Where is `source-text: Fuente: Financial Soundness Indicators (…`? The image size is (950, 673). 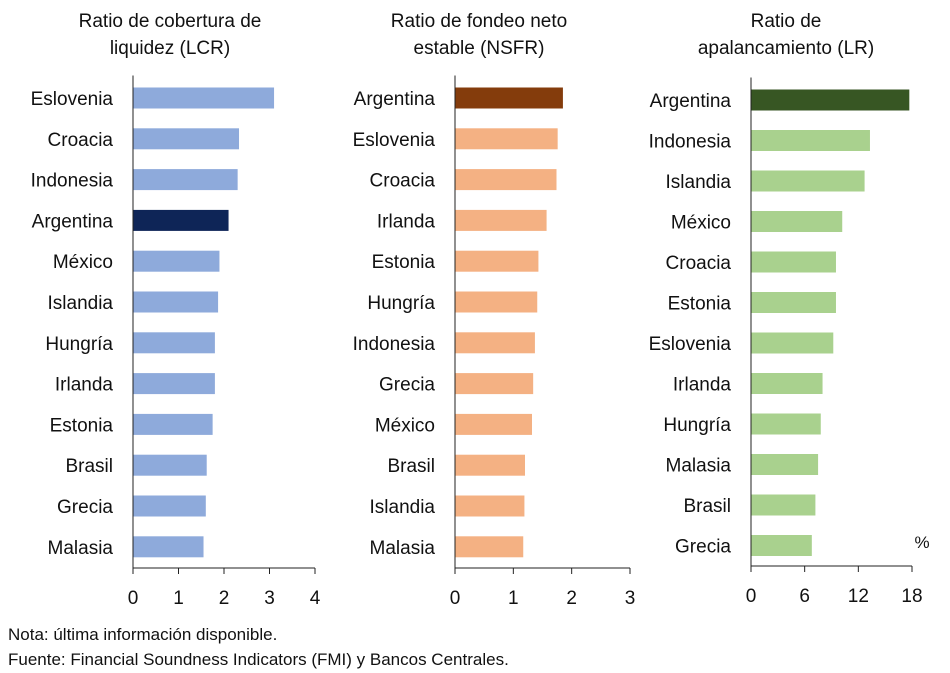 source-text: Fuente: Financial Soundness Indicators (… is located at coordinates (258, 659).